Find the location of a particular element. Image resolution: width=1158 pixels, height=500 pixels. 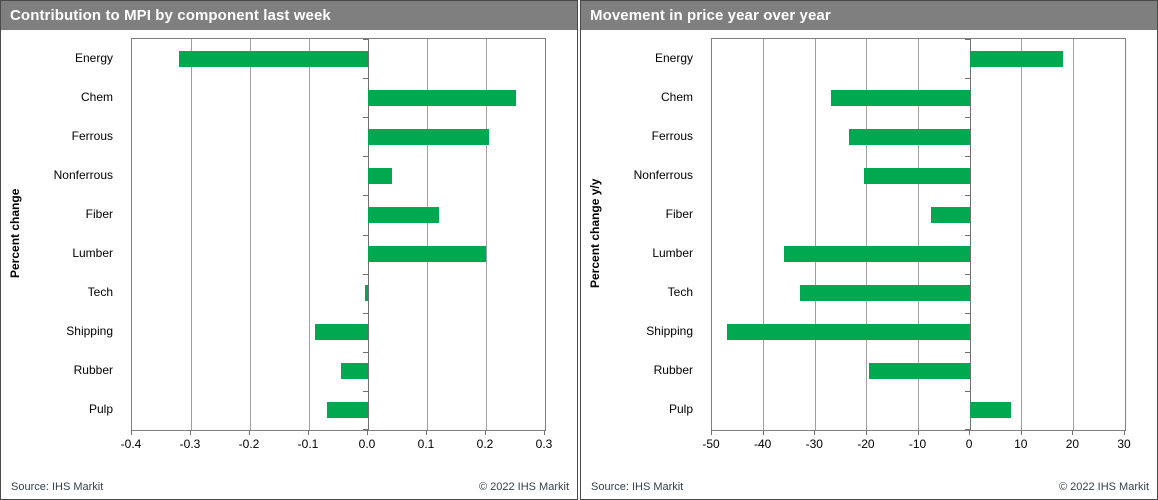

source-note: Source: IHS Markit is located at coordinates (637, 487).